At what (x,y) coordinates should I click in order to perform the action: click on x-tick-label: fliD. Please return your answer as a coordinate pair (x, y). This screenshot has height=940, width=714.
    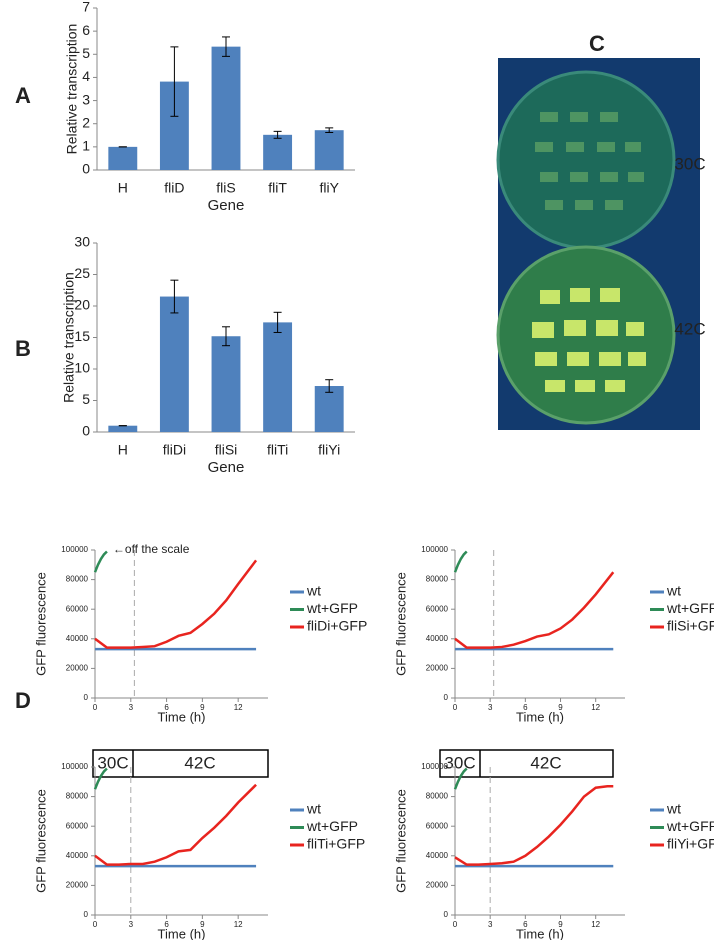
    Looking at the image, I should click on (174, 188).